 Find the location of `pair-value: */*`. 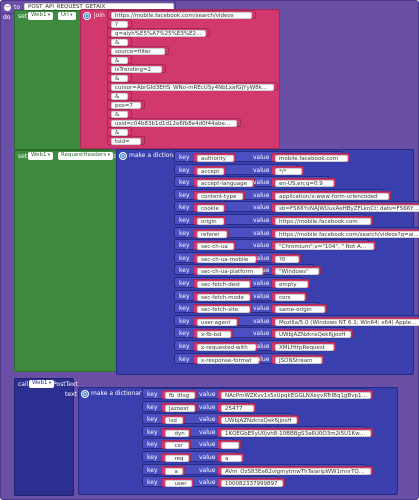

pair-value: */* is located at coordinates (288, 171).